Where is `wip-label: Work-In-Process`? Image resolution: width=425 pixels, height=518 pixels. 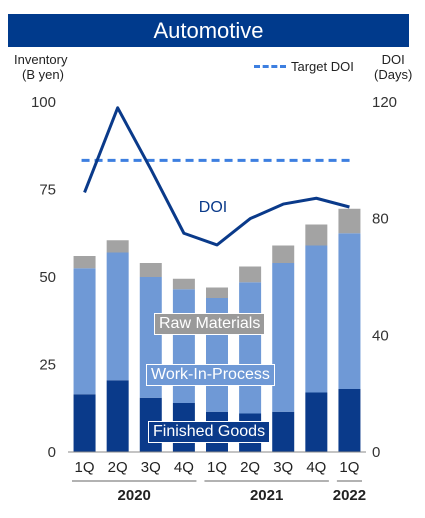
wip-label: Work-In-Process is located at coordinates (210, 375).